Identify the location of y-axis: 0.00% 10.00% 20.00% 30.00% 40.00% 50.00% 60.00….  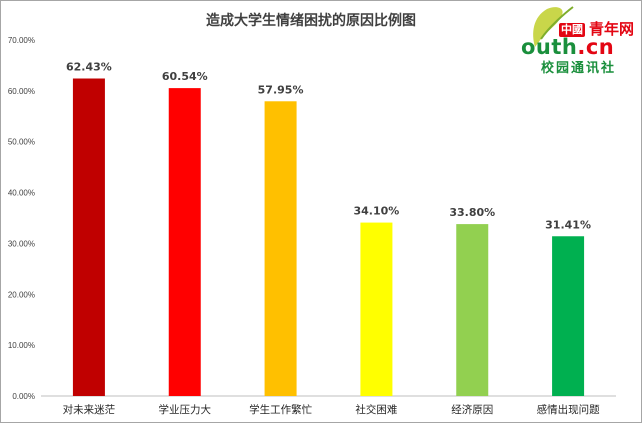
(21, 218).